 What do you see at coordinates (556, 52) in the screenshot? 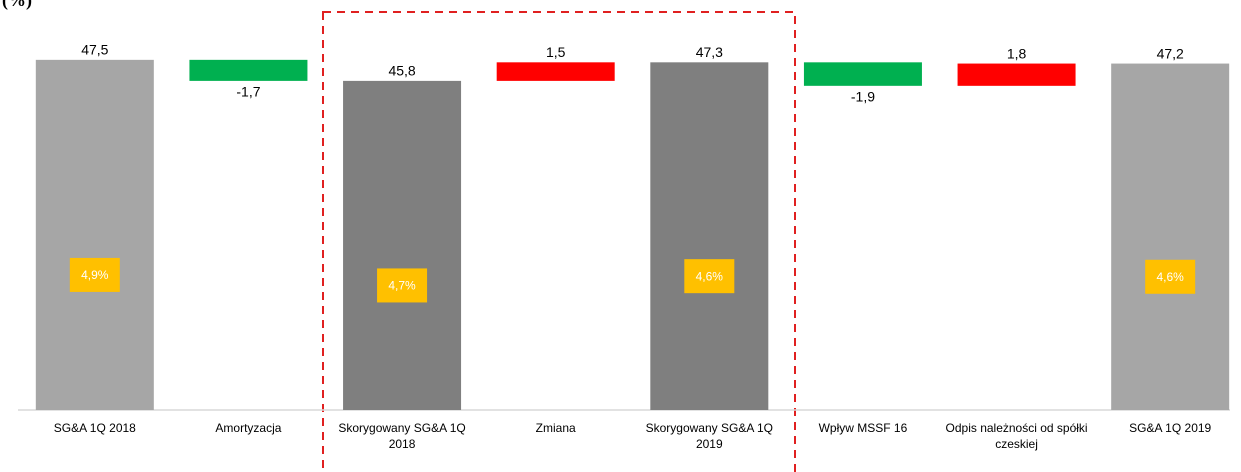
I see `value-label: 1,5` at bounding box center [556, 52].